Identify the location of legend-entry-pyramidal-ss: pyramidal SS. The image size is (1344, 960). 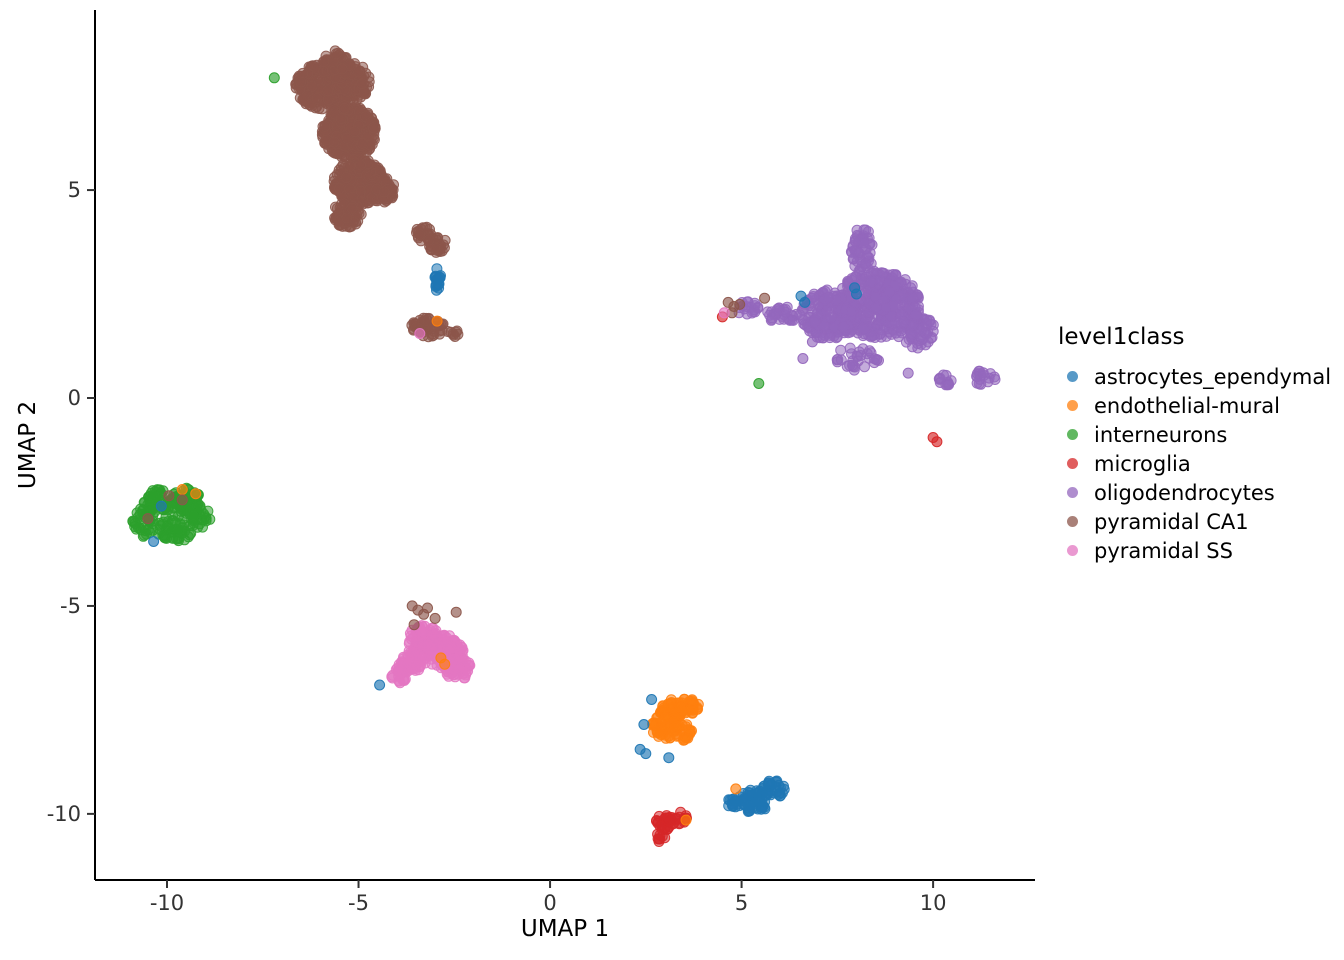
(1197, 550).